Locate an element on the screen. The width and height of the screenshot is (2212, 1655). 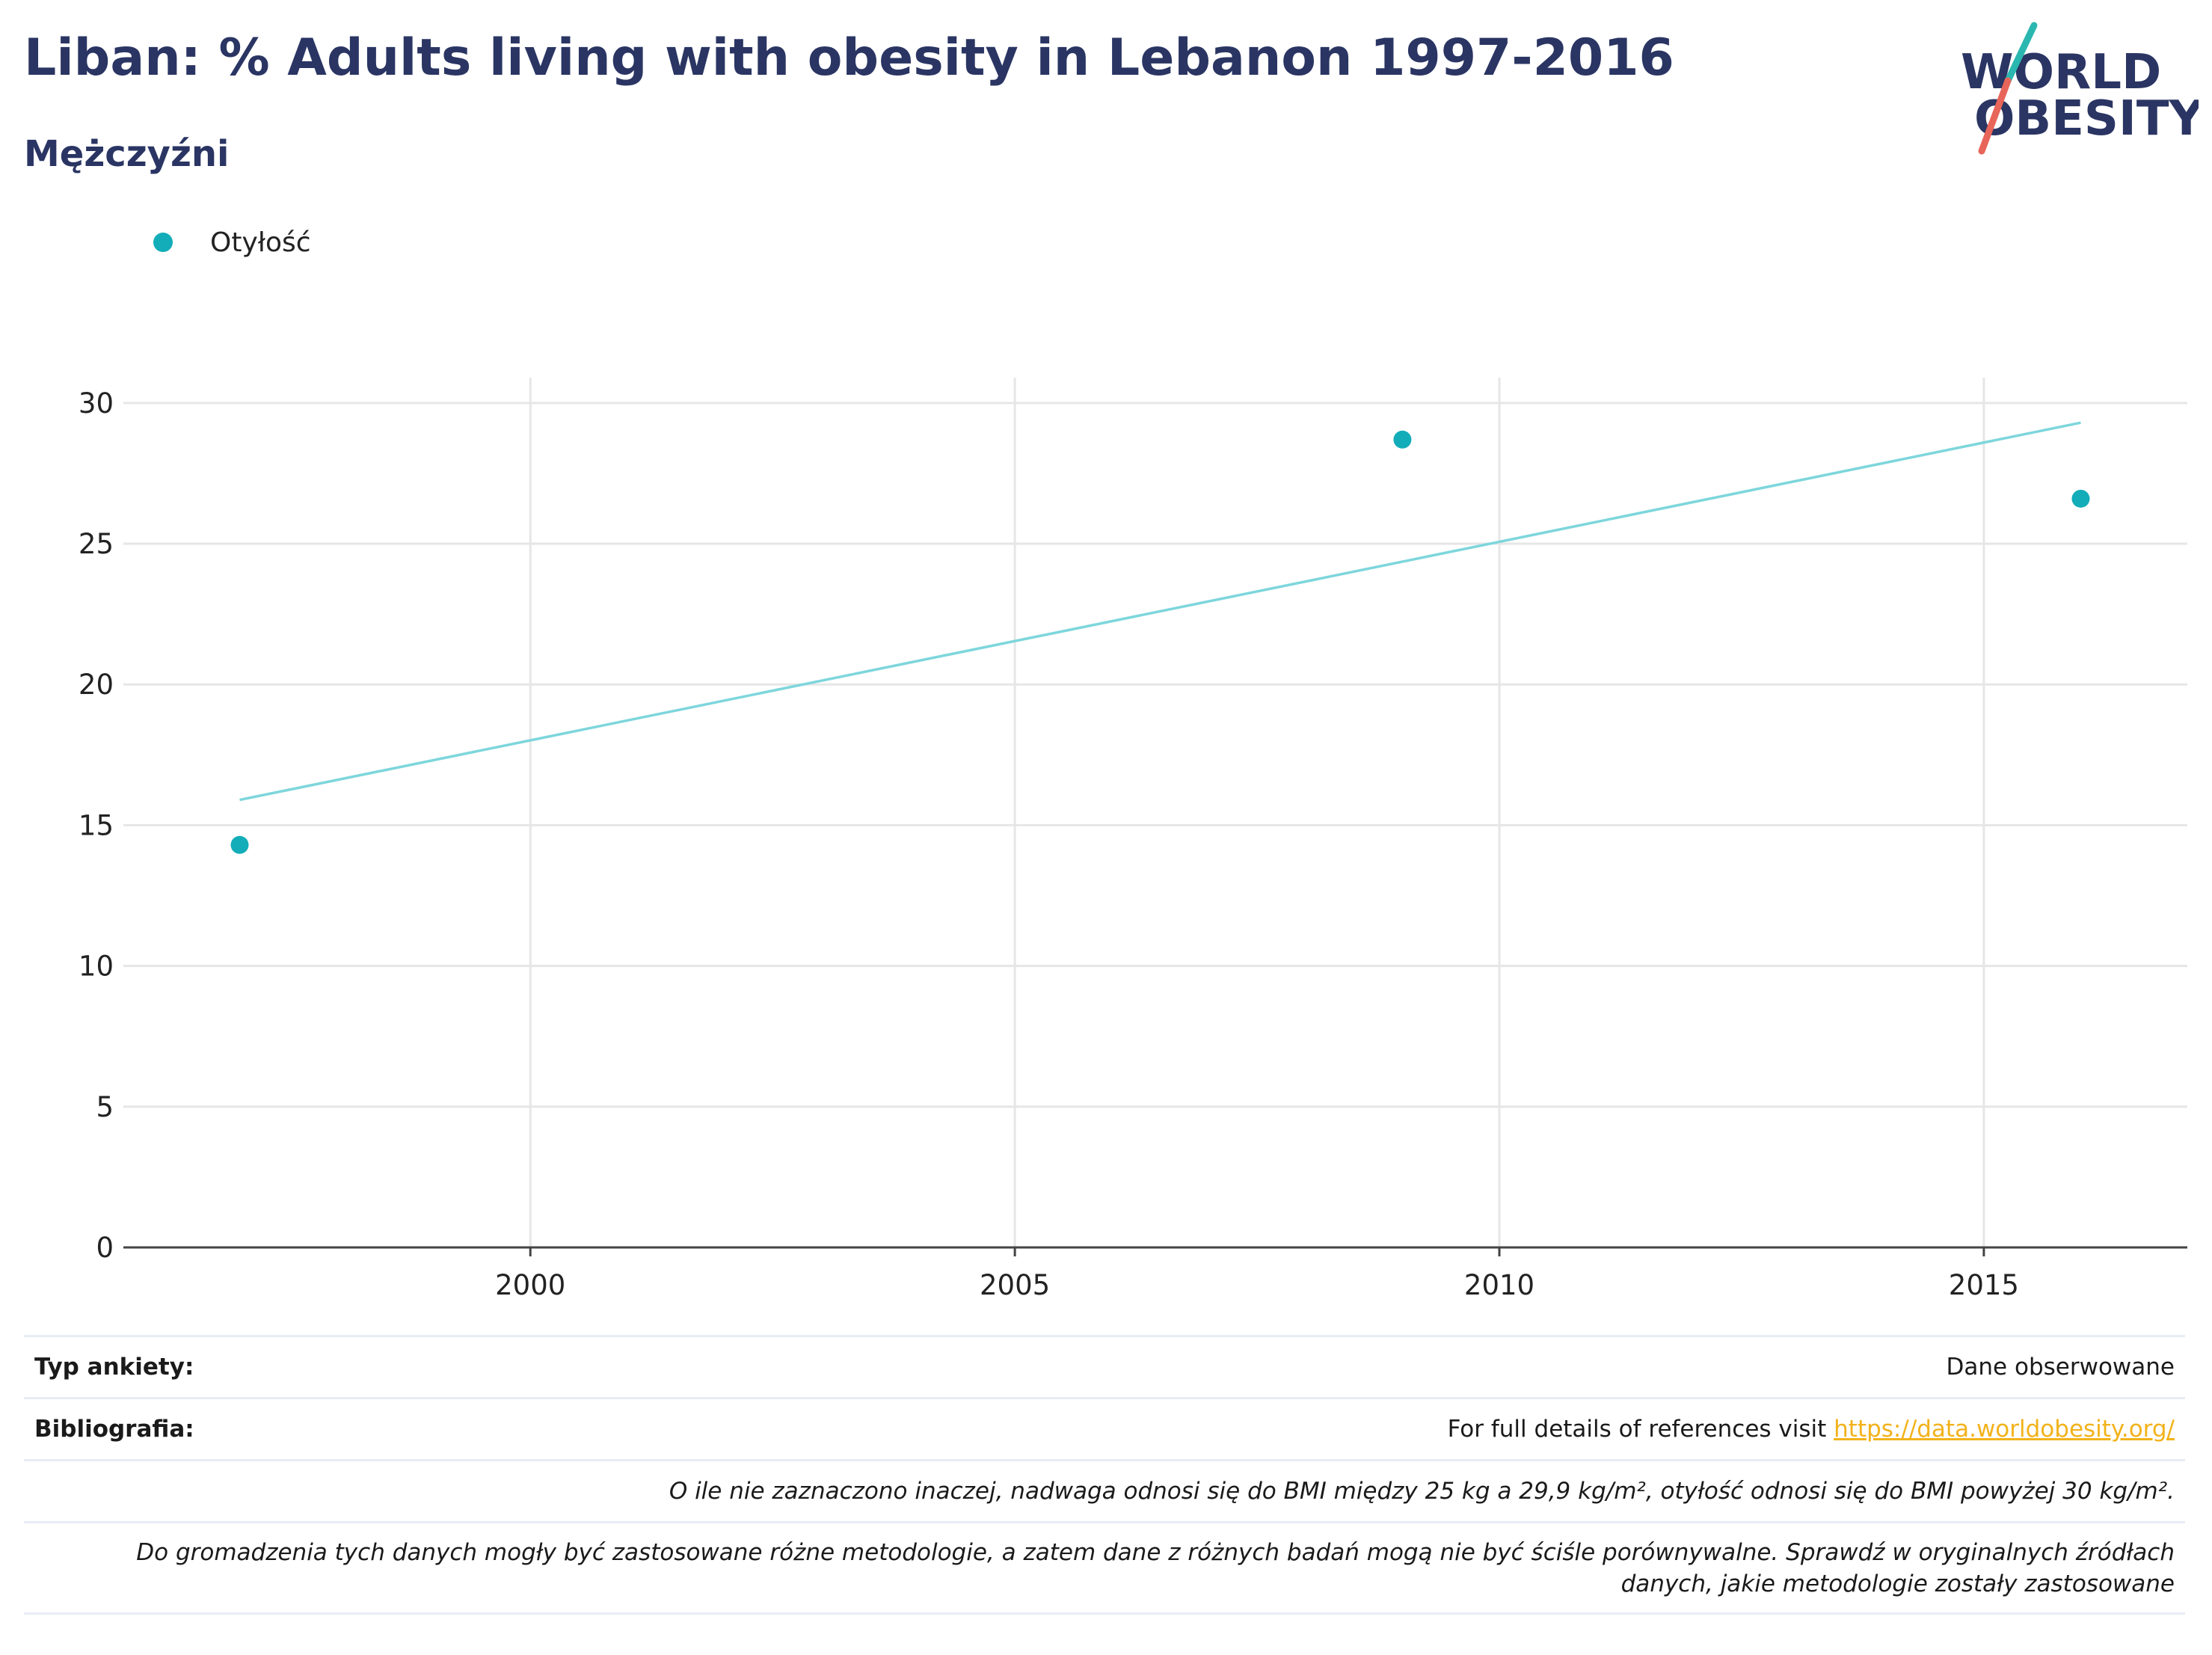
bibliography-text: For full details of references visit is located at coordinates (1640, 1429).